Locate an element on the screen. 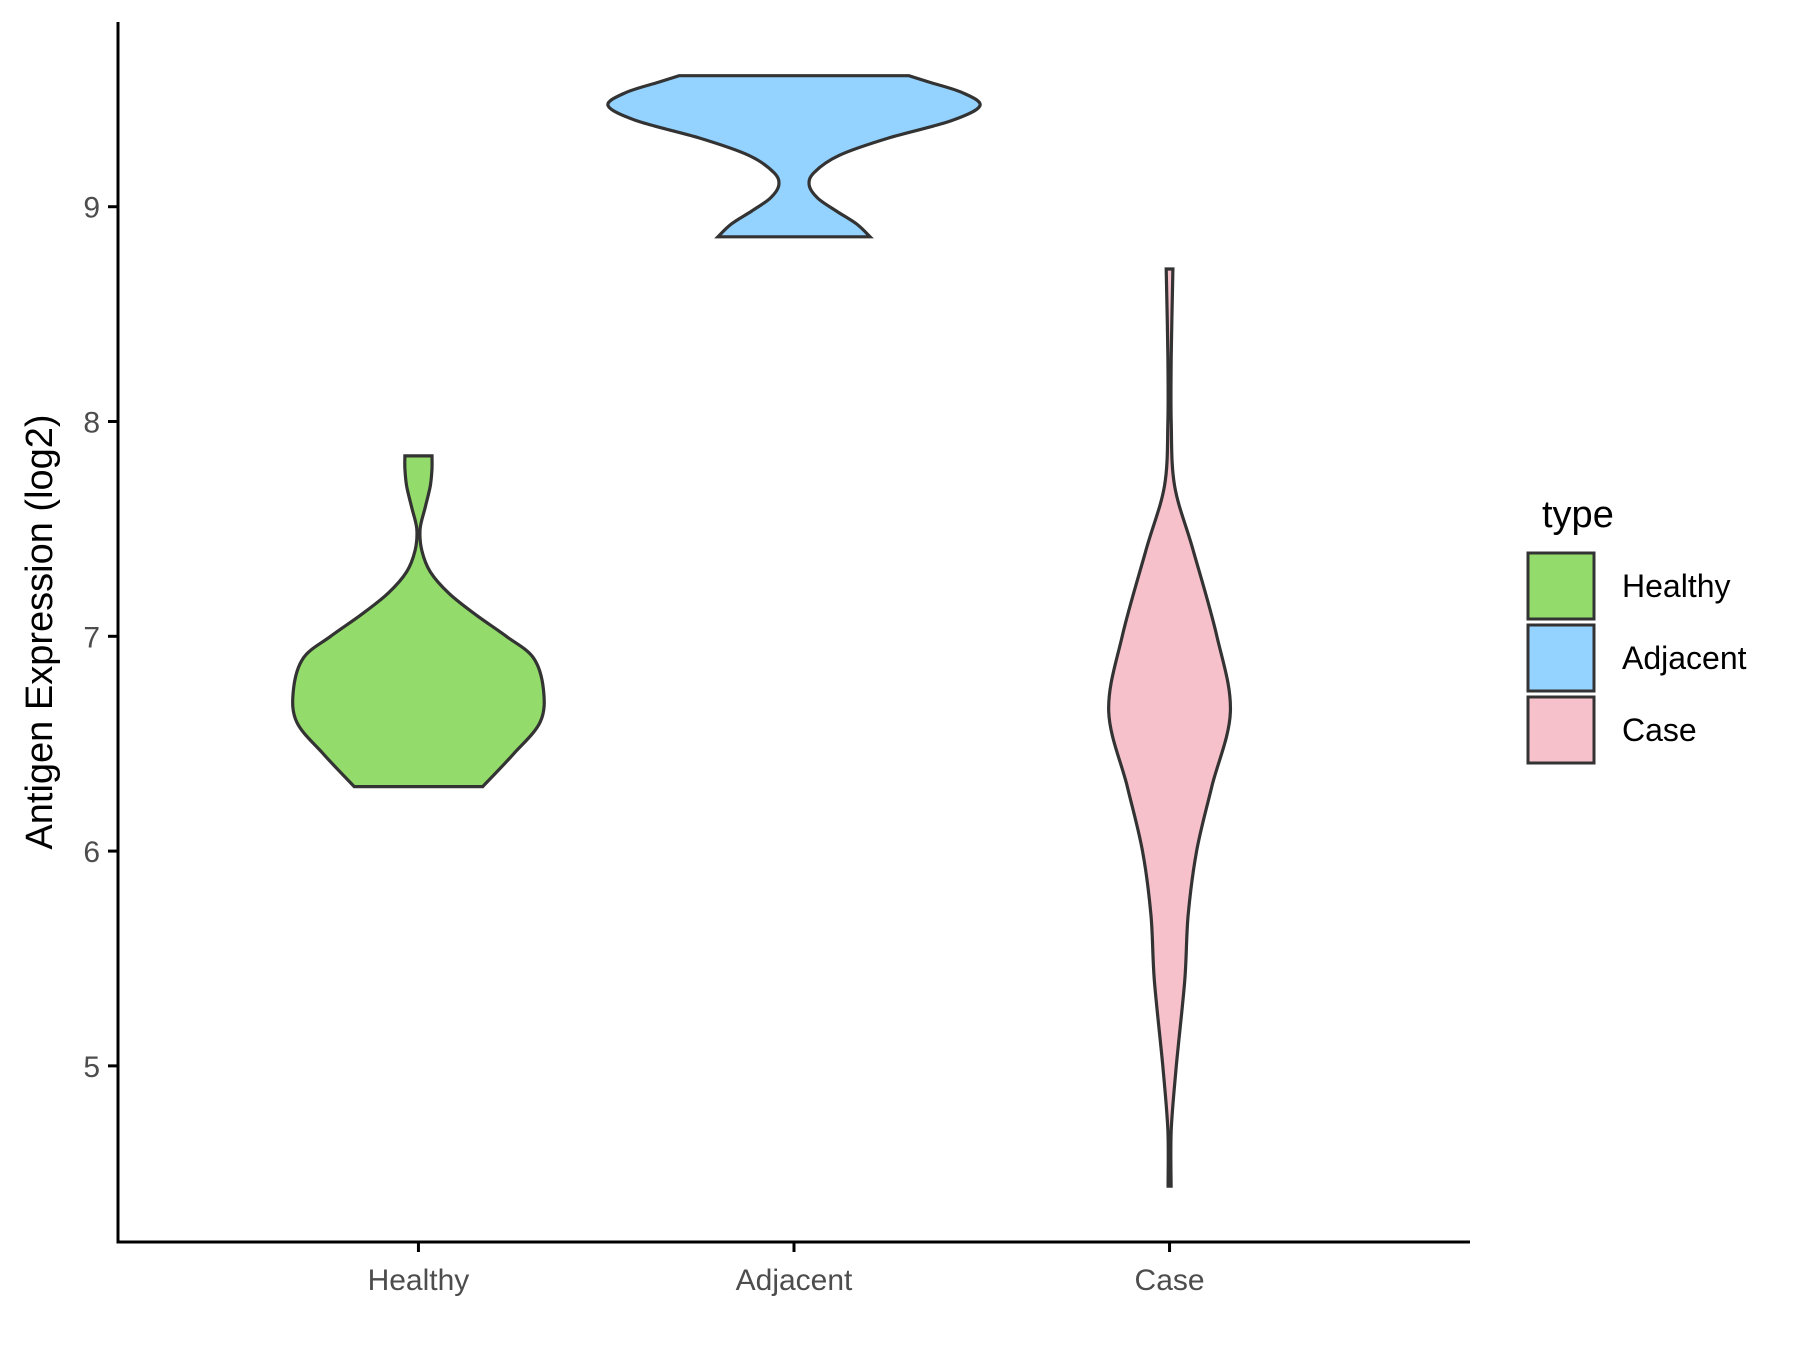 This screenshot has height=1350, width=1800. legend-swatch-healthy is located at coordinates (1561, 586).